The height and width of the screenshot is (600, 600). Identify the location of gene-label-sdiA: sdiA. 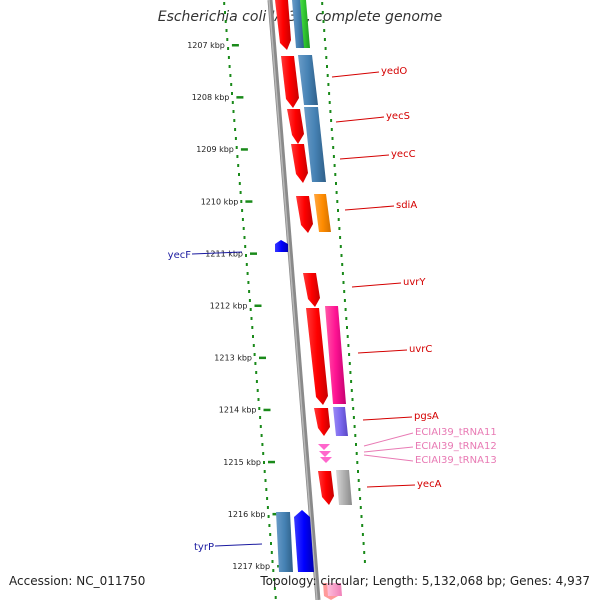
(406, 205).